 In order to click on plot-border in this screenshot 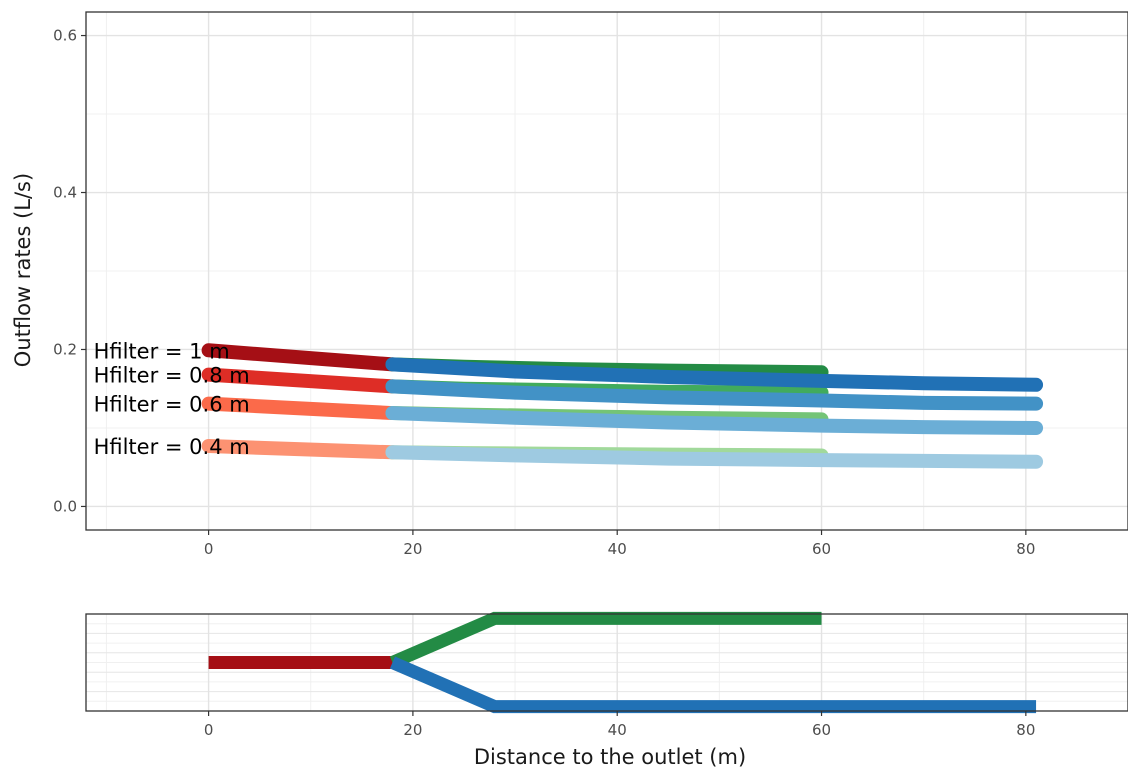, I will do `click(606, 662)`.